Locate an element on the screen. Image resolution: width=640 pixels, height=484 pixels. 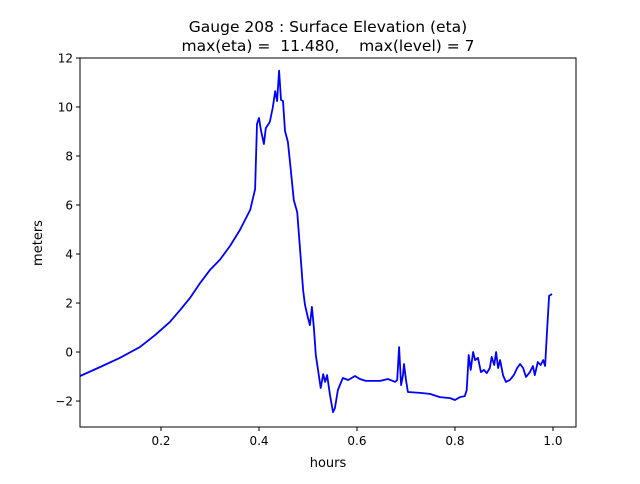
x-tick-label: 0.2 is located at coordinates (160, 441).